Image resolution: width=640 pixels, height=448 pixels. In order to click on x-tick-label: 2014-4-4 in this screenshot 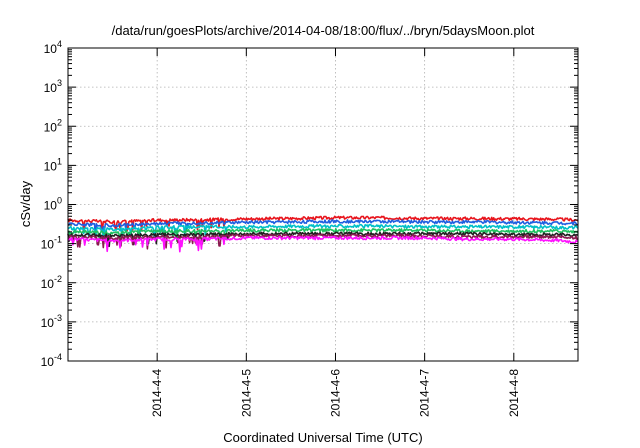, I will do `click(157, 393)`.